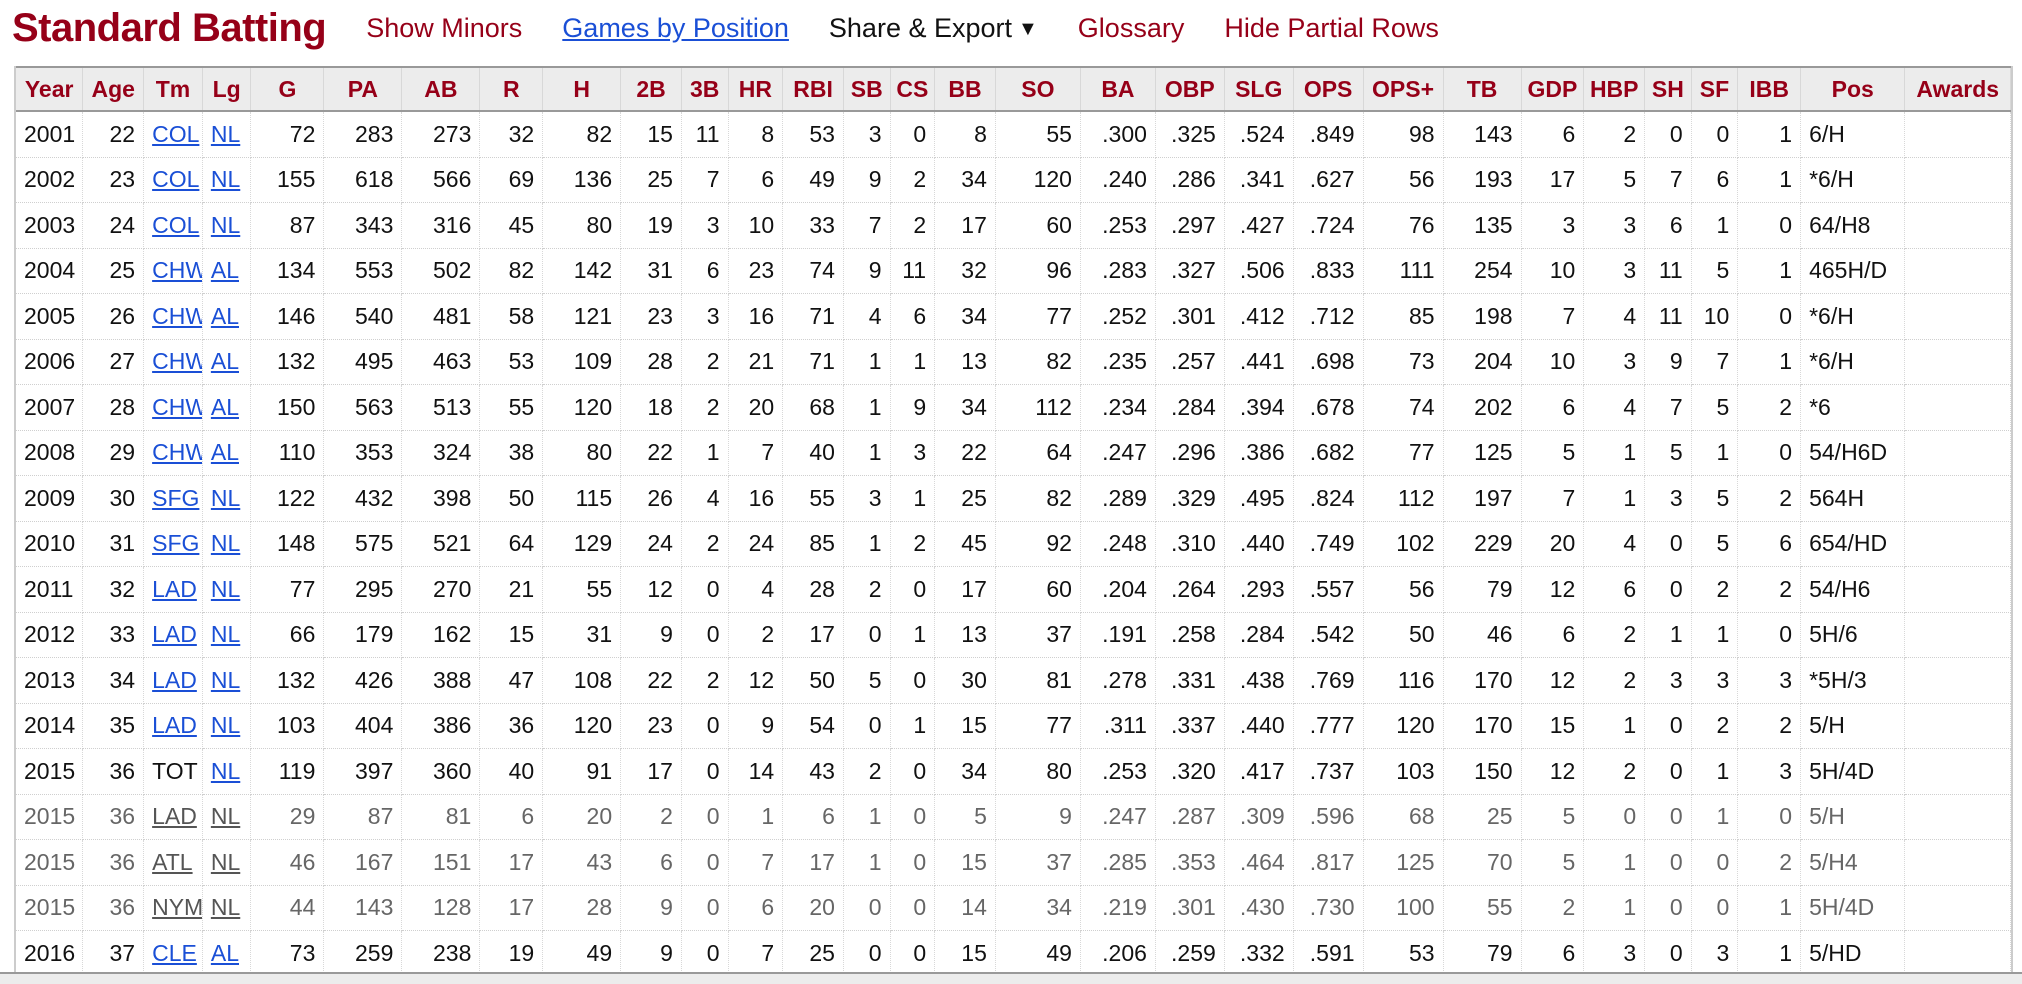 This screenshot has width=2022, height=984. Describe the element at coordinates (933, 28) in the screenshot. I see `share-export-menu: Share & Export ▼` at that location.